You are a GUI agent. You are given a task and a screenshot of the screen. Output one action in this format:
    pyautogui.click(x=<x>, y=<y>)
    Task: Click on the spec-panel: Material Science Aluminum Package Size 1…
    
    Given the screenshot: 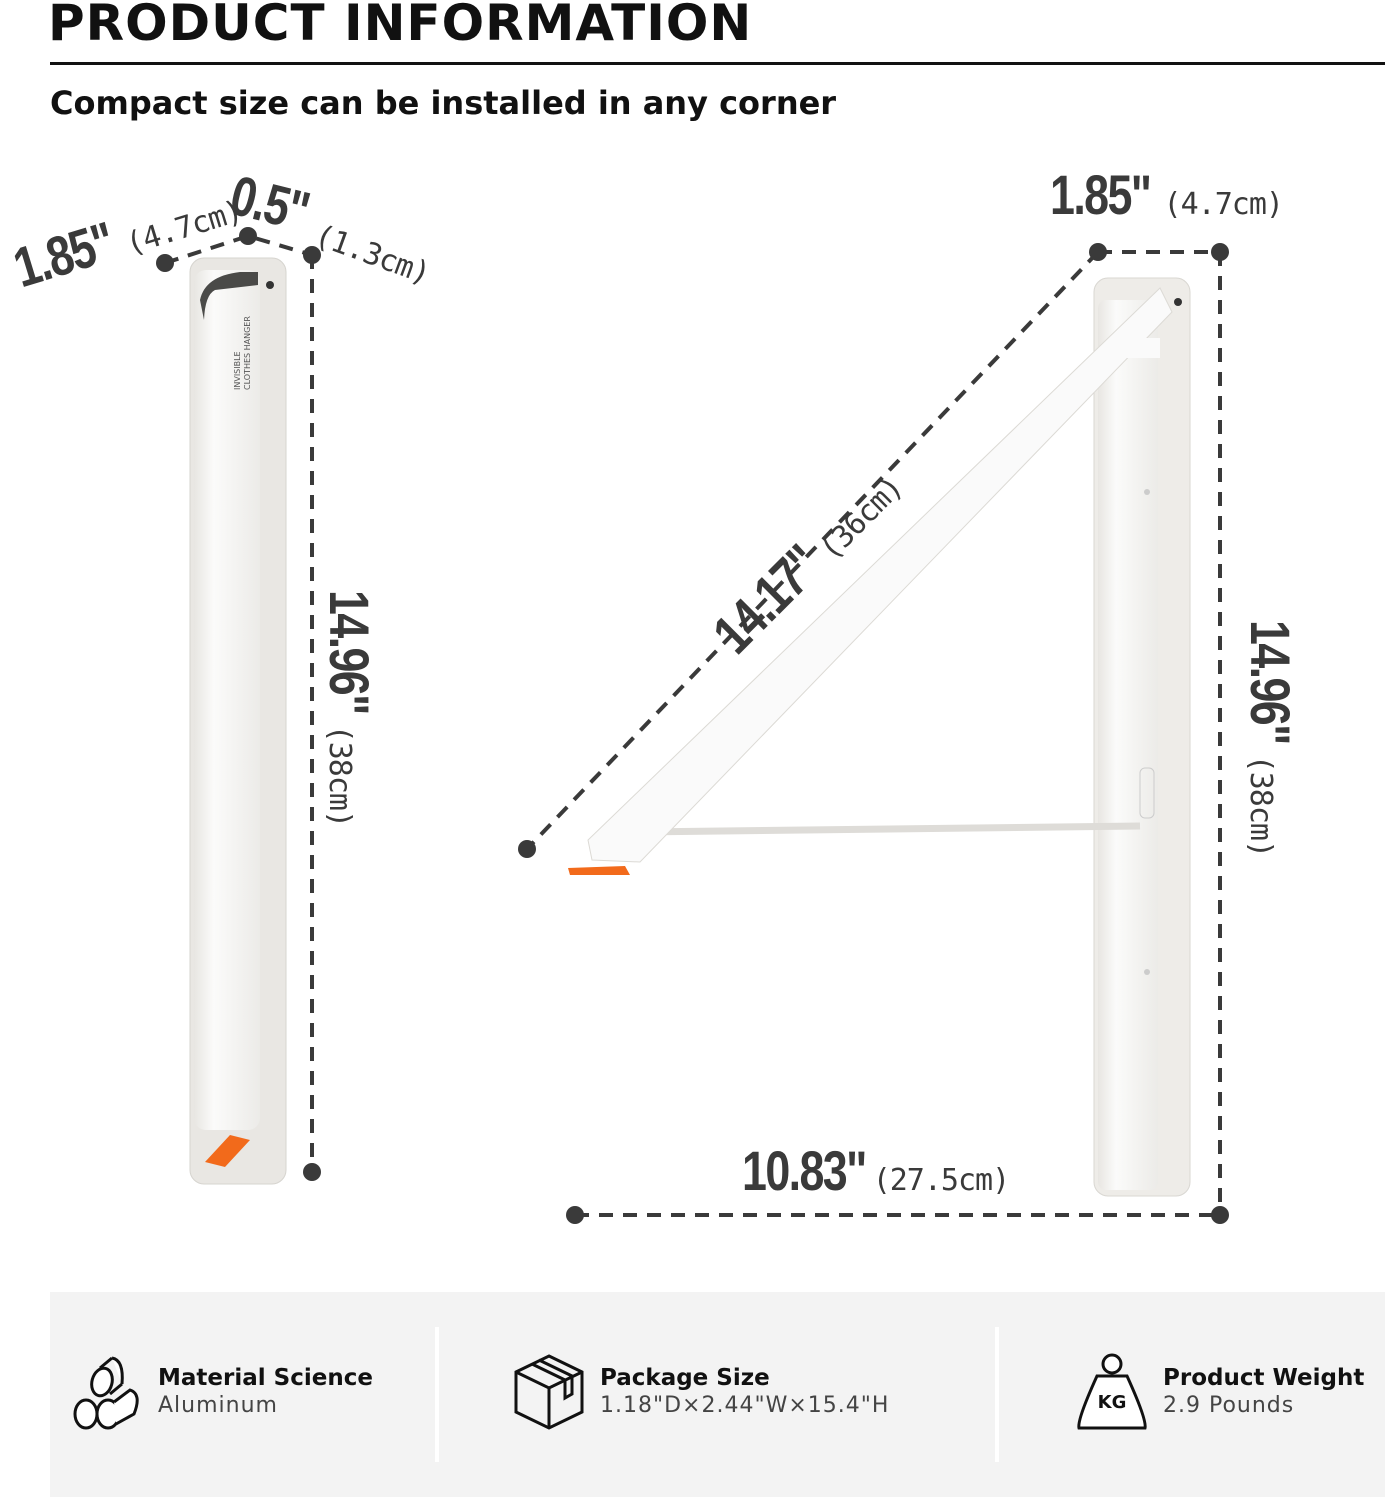 What is the action you would take?
    pyautogui.click(x=717, y=1394)
    